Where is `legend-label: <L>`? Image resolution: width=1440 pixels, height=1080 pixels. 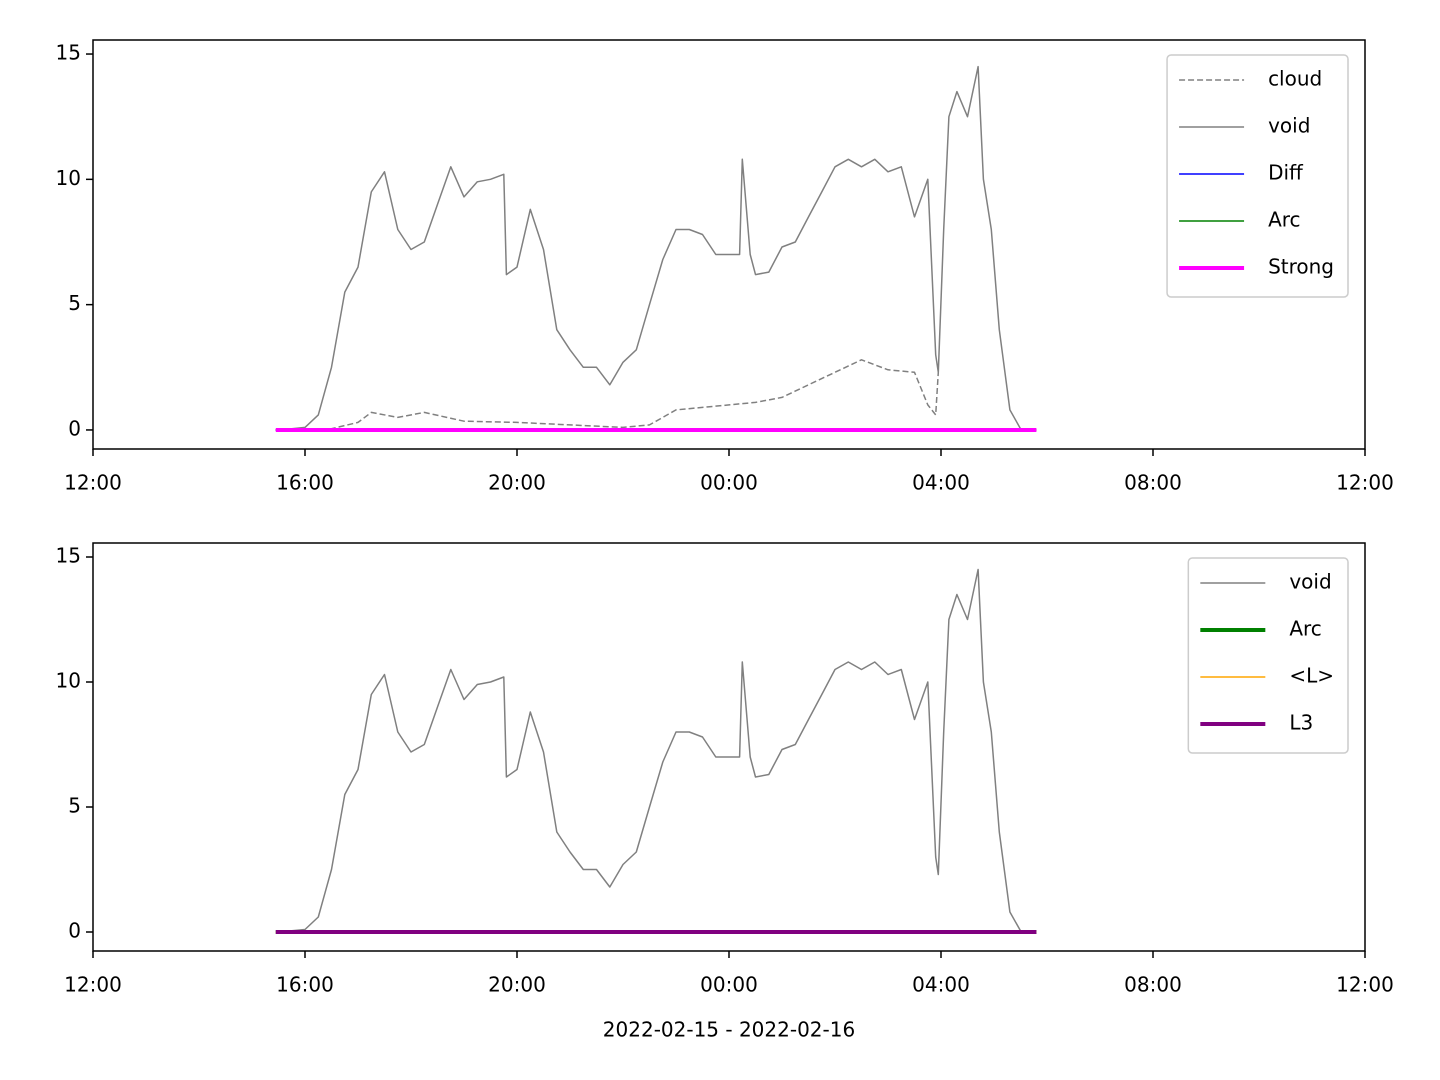
legend-label: <L> is located at coordinates (1311, 676).